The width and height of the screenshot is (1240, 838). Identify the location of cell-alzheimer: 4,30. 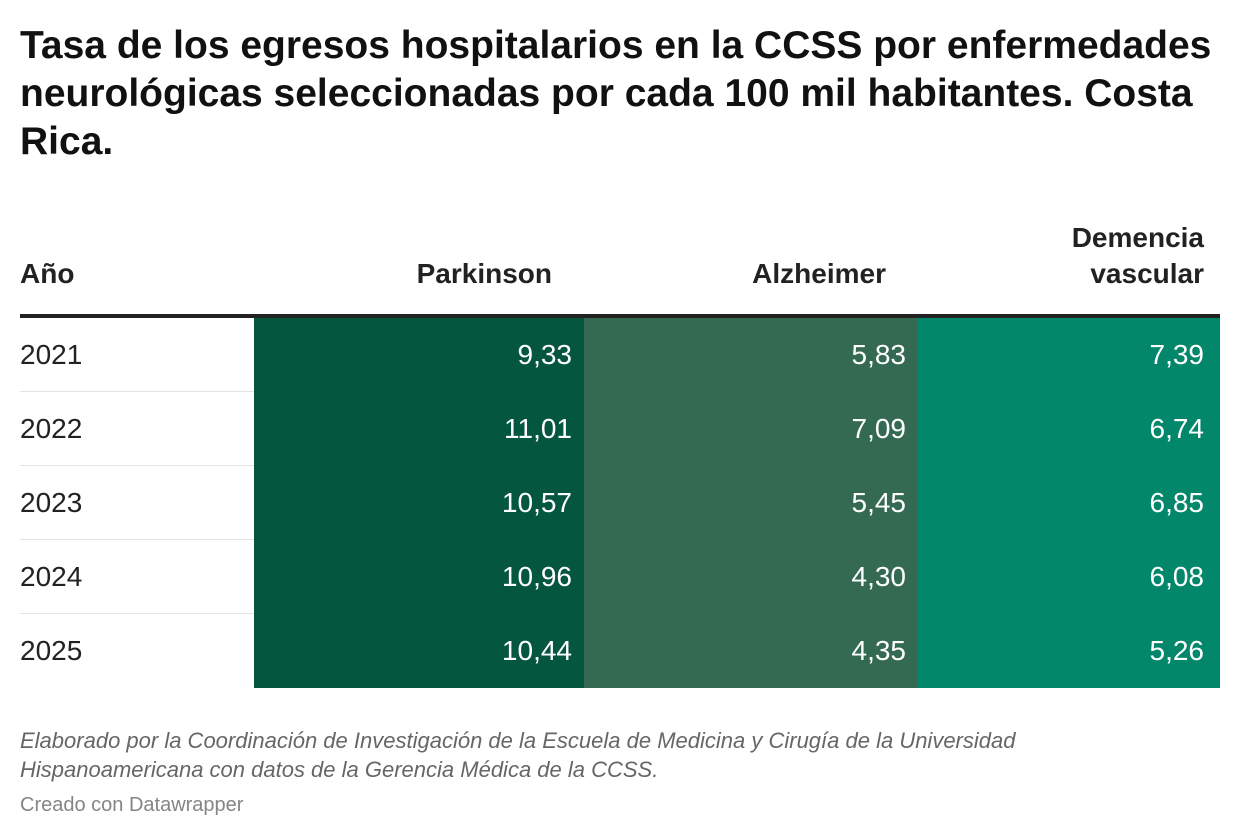
(751, 577).